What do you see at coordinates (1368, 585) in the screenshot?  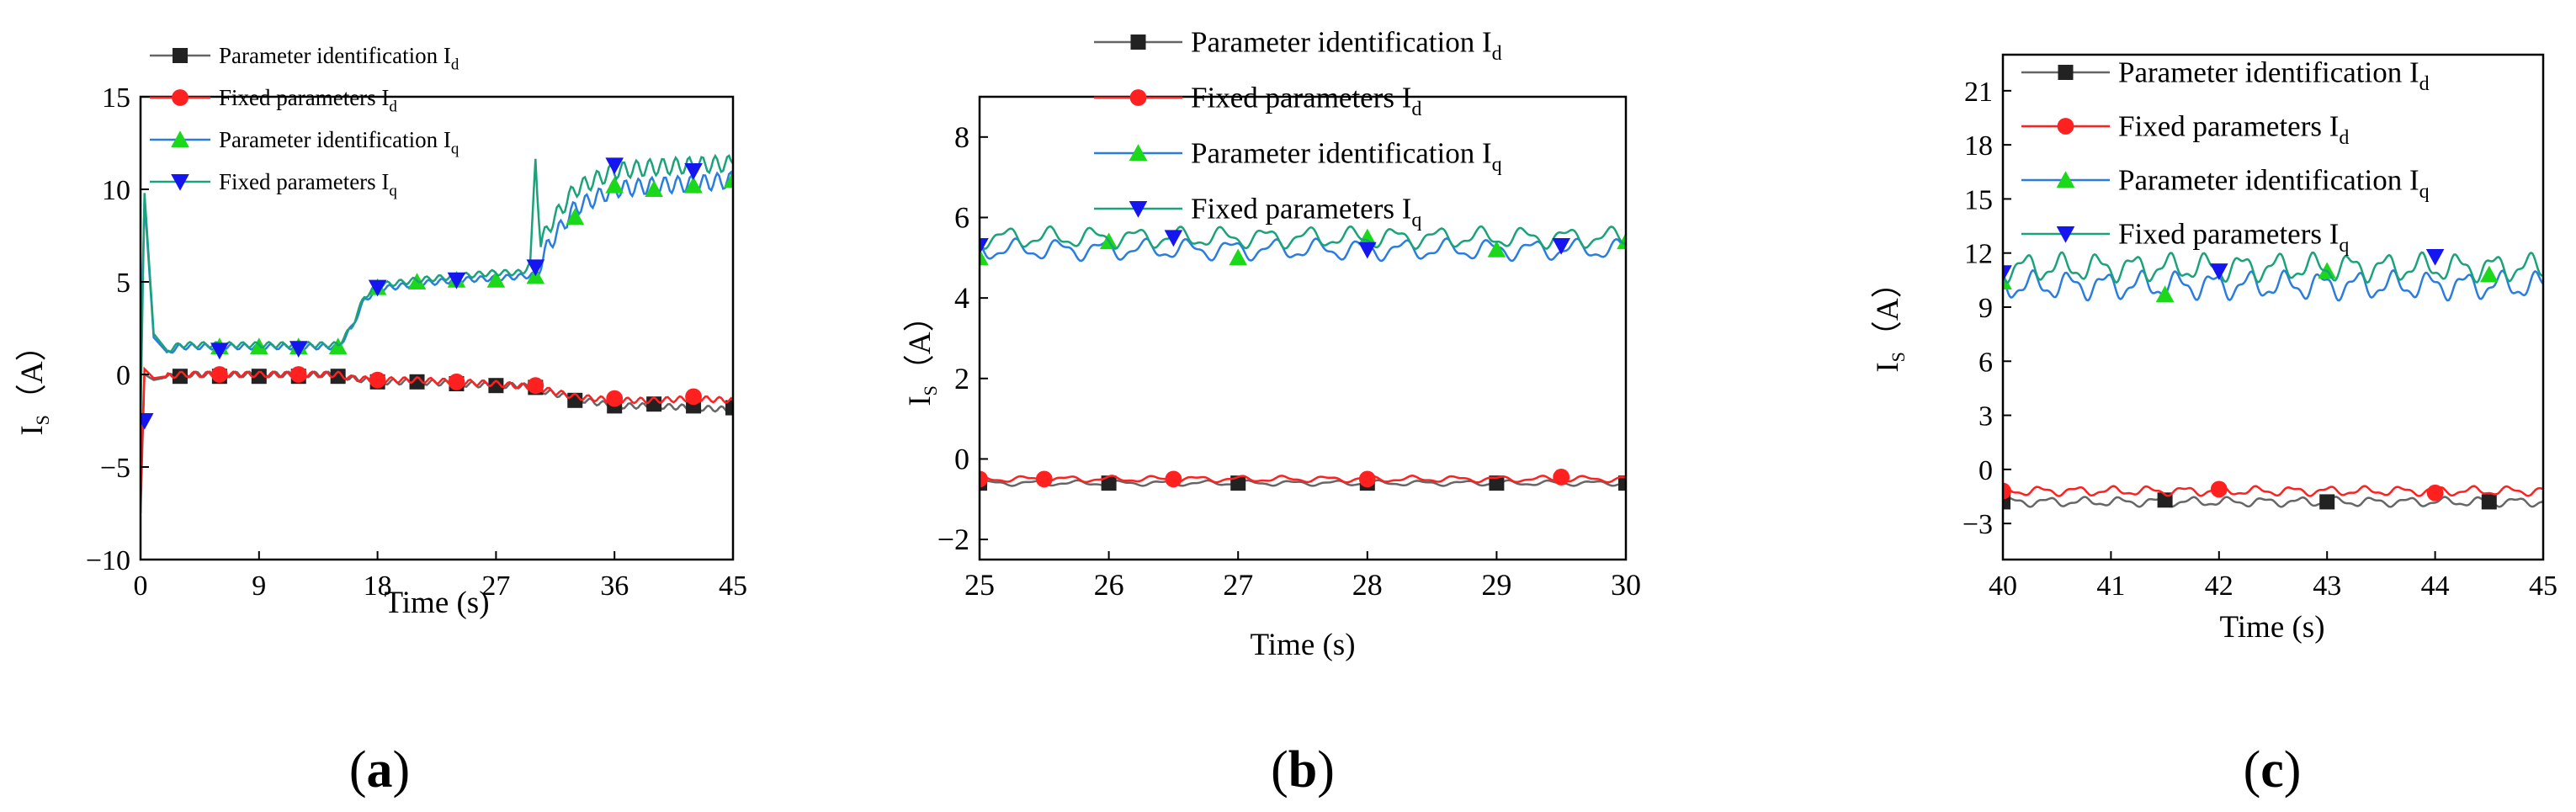 I see `x-tick-label: 28` at bounding box center [1368, 585].